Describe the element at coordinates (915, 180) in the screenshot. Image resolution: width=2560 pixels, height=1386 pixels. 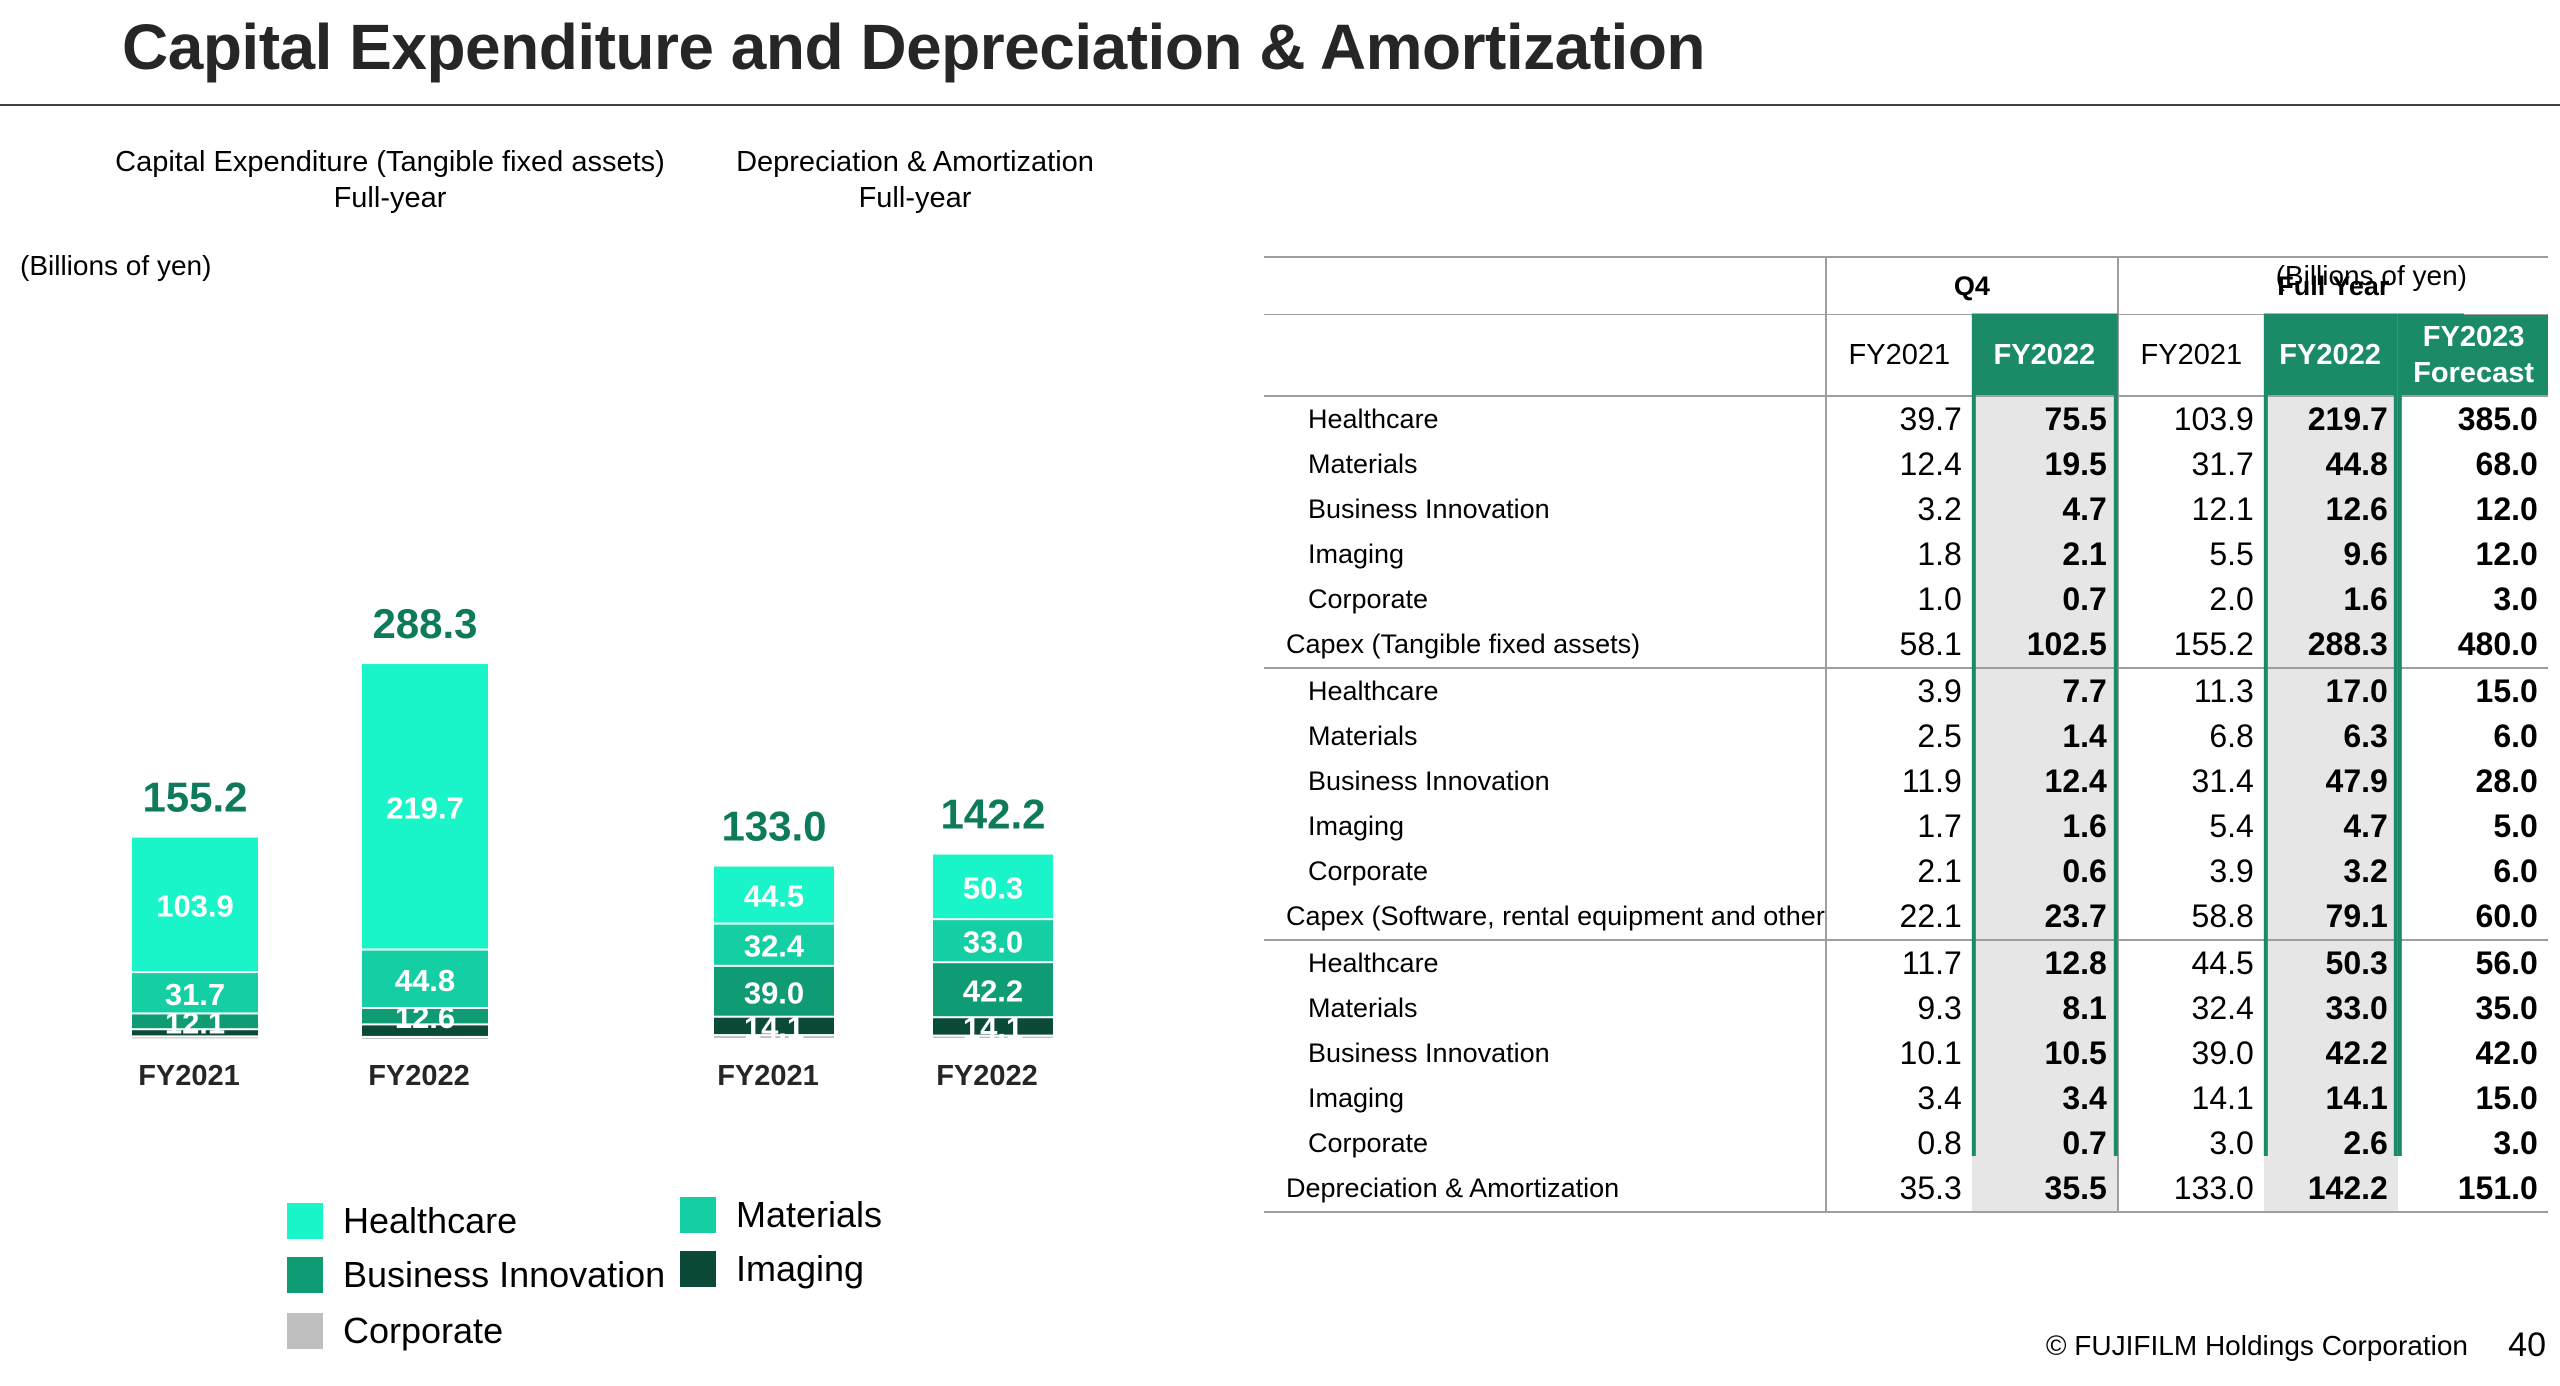
I see `da-chart-heading: Depreciation & Amortization Full-year` at that location.